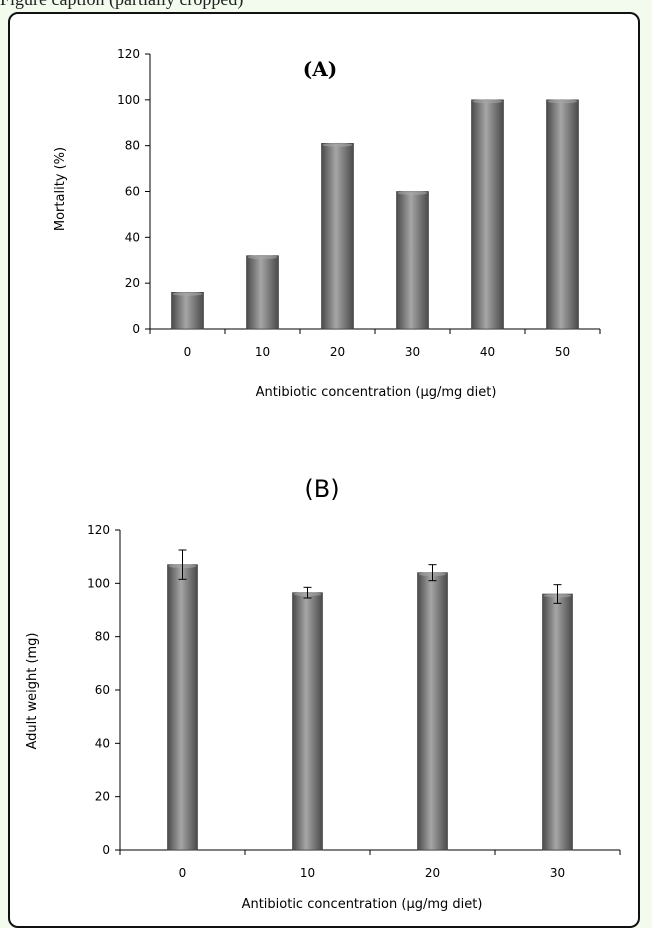 The width and height of the screenshot is (652, 928). What do you see at coordinates (60, 189) in the screenshot?
I see `chart-a-ylabel: Mortality (%)` at bounding box center [60, 189].